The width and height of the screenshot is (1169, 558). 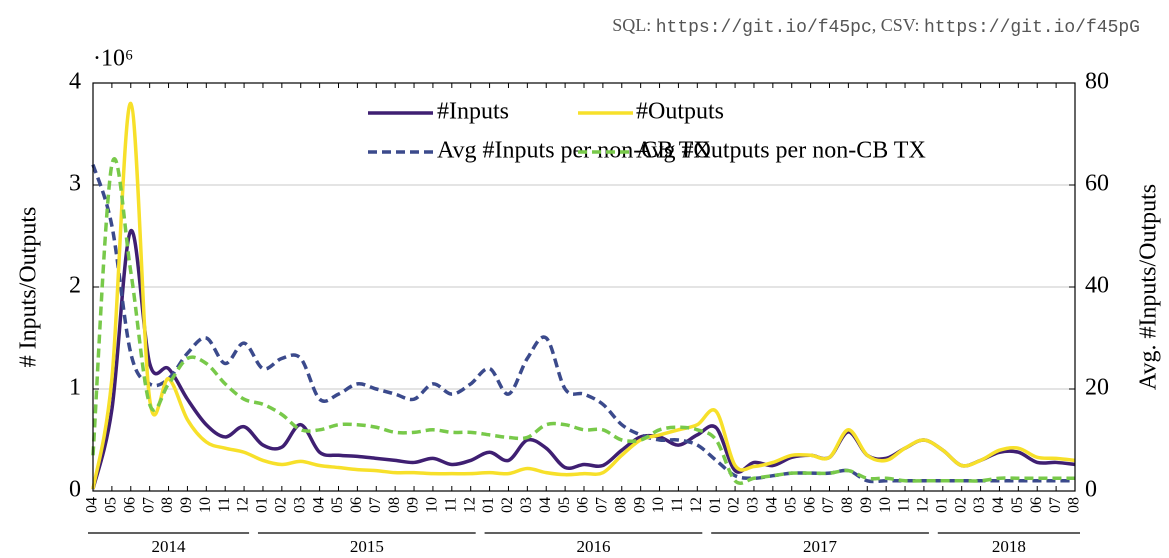 What do you see at coordinates (169, 546) in the screenshot?
I see `year-label: 2014` at bounding box center [169, 546].